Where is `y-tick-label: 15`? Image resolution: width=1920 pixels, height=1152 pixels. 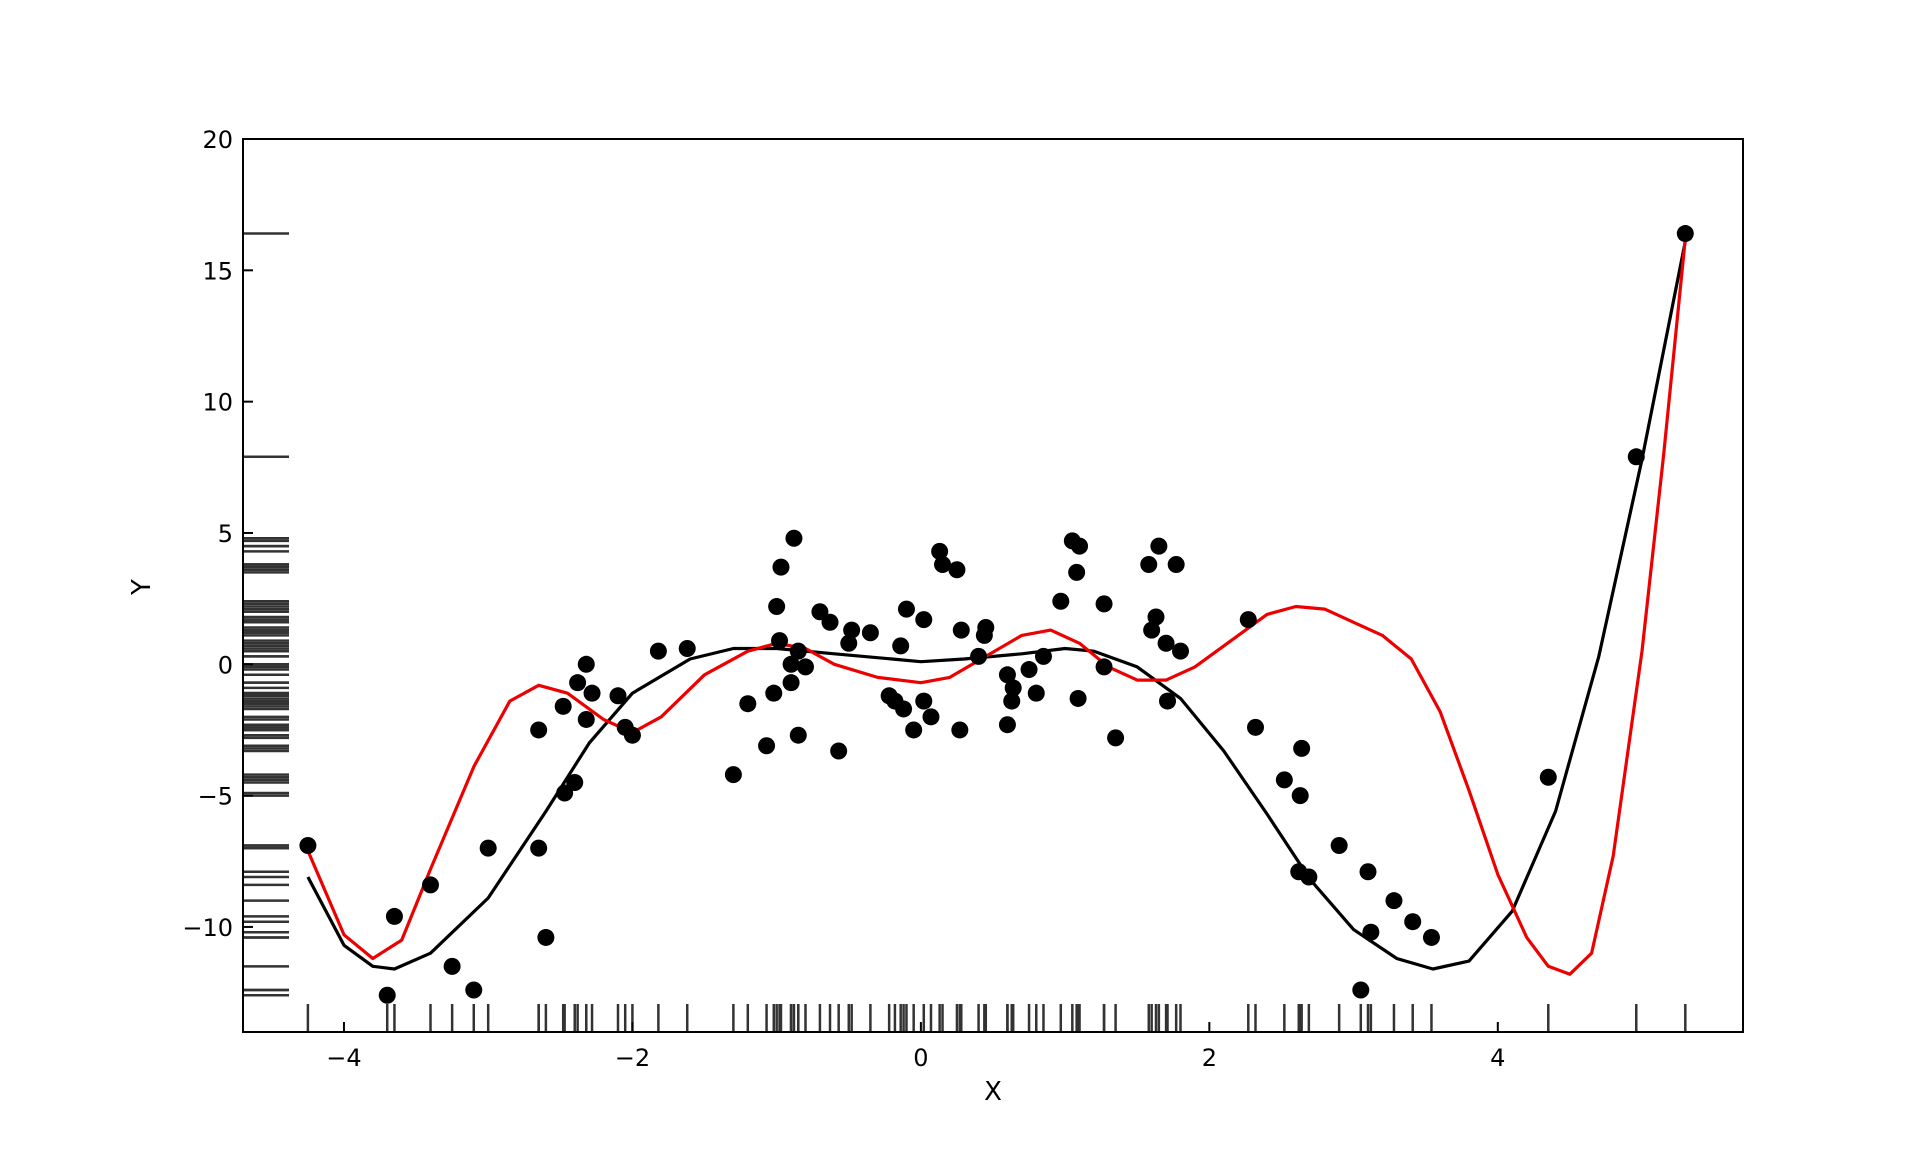 y-tick-label: 15 is located at coordinates (217, 271).